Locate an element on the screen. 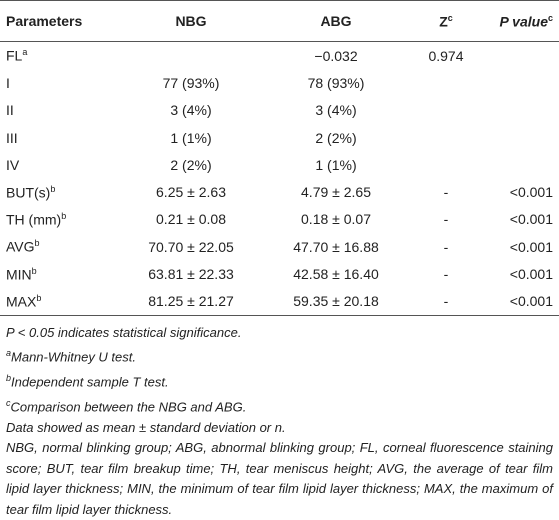 The image size is (559, 520). nbg-cell: 63.81 ± 22.33 is located at coordinates (191, 273).